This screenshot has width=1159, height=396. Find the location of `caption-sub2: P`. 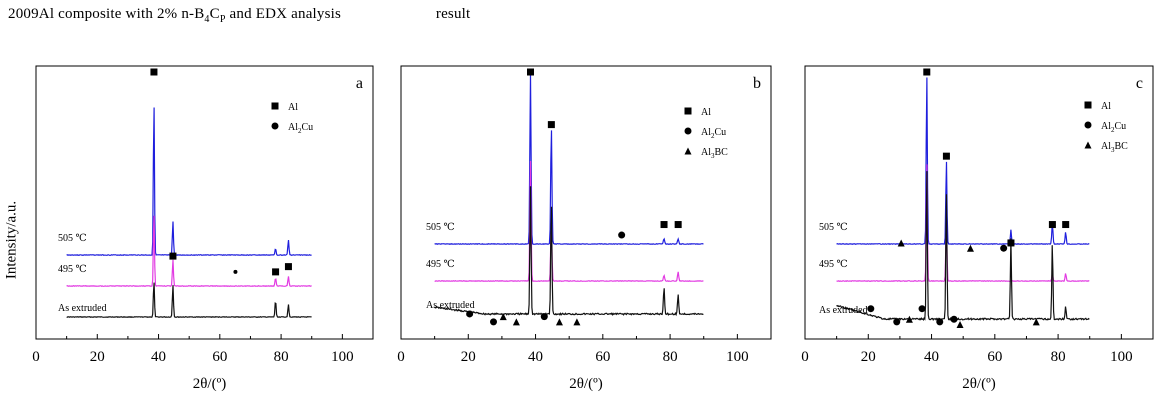

caption-sub2: P is located at coordinates (222, 19).